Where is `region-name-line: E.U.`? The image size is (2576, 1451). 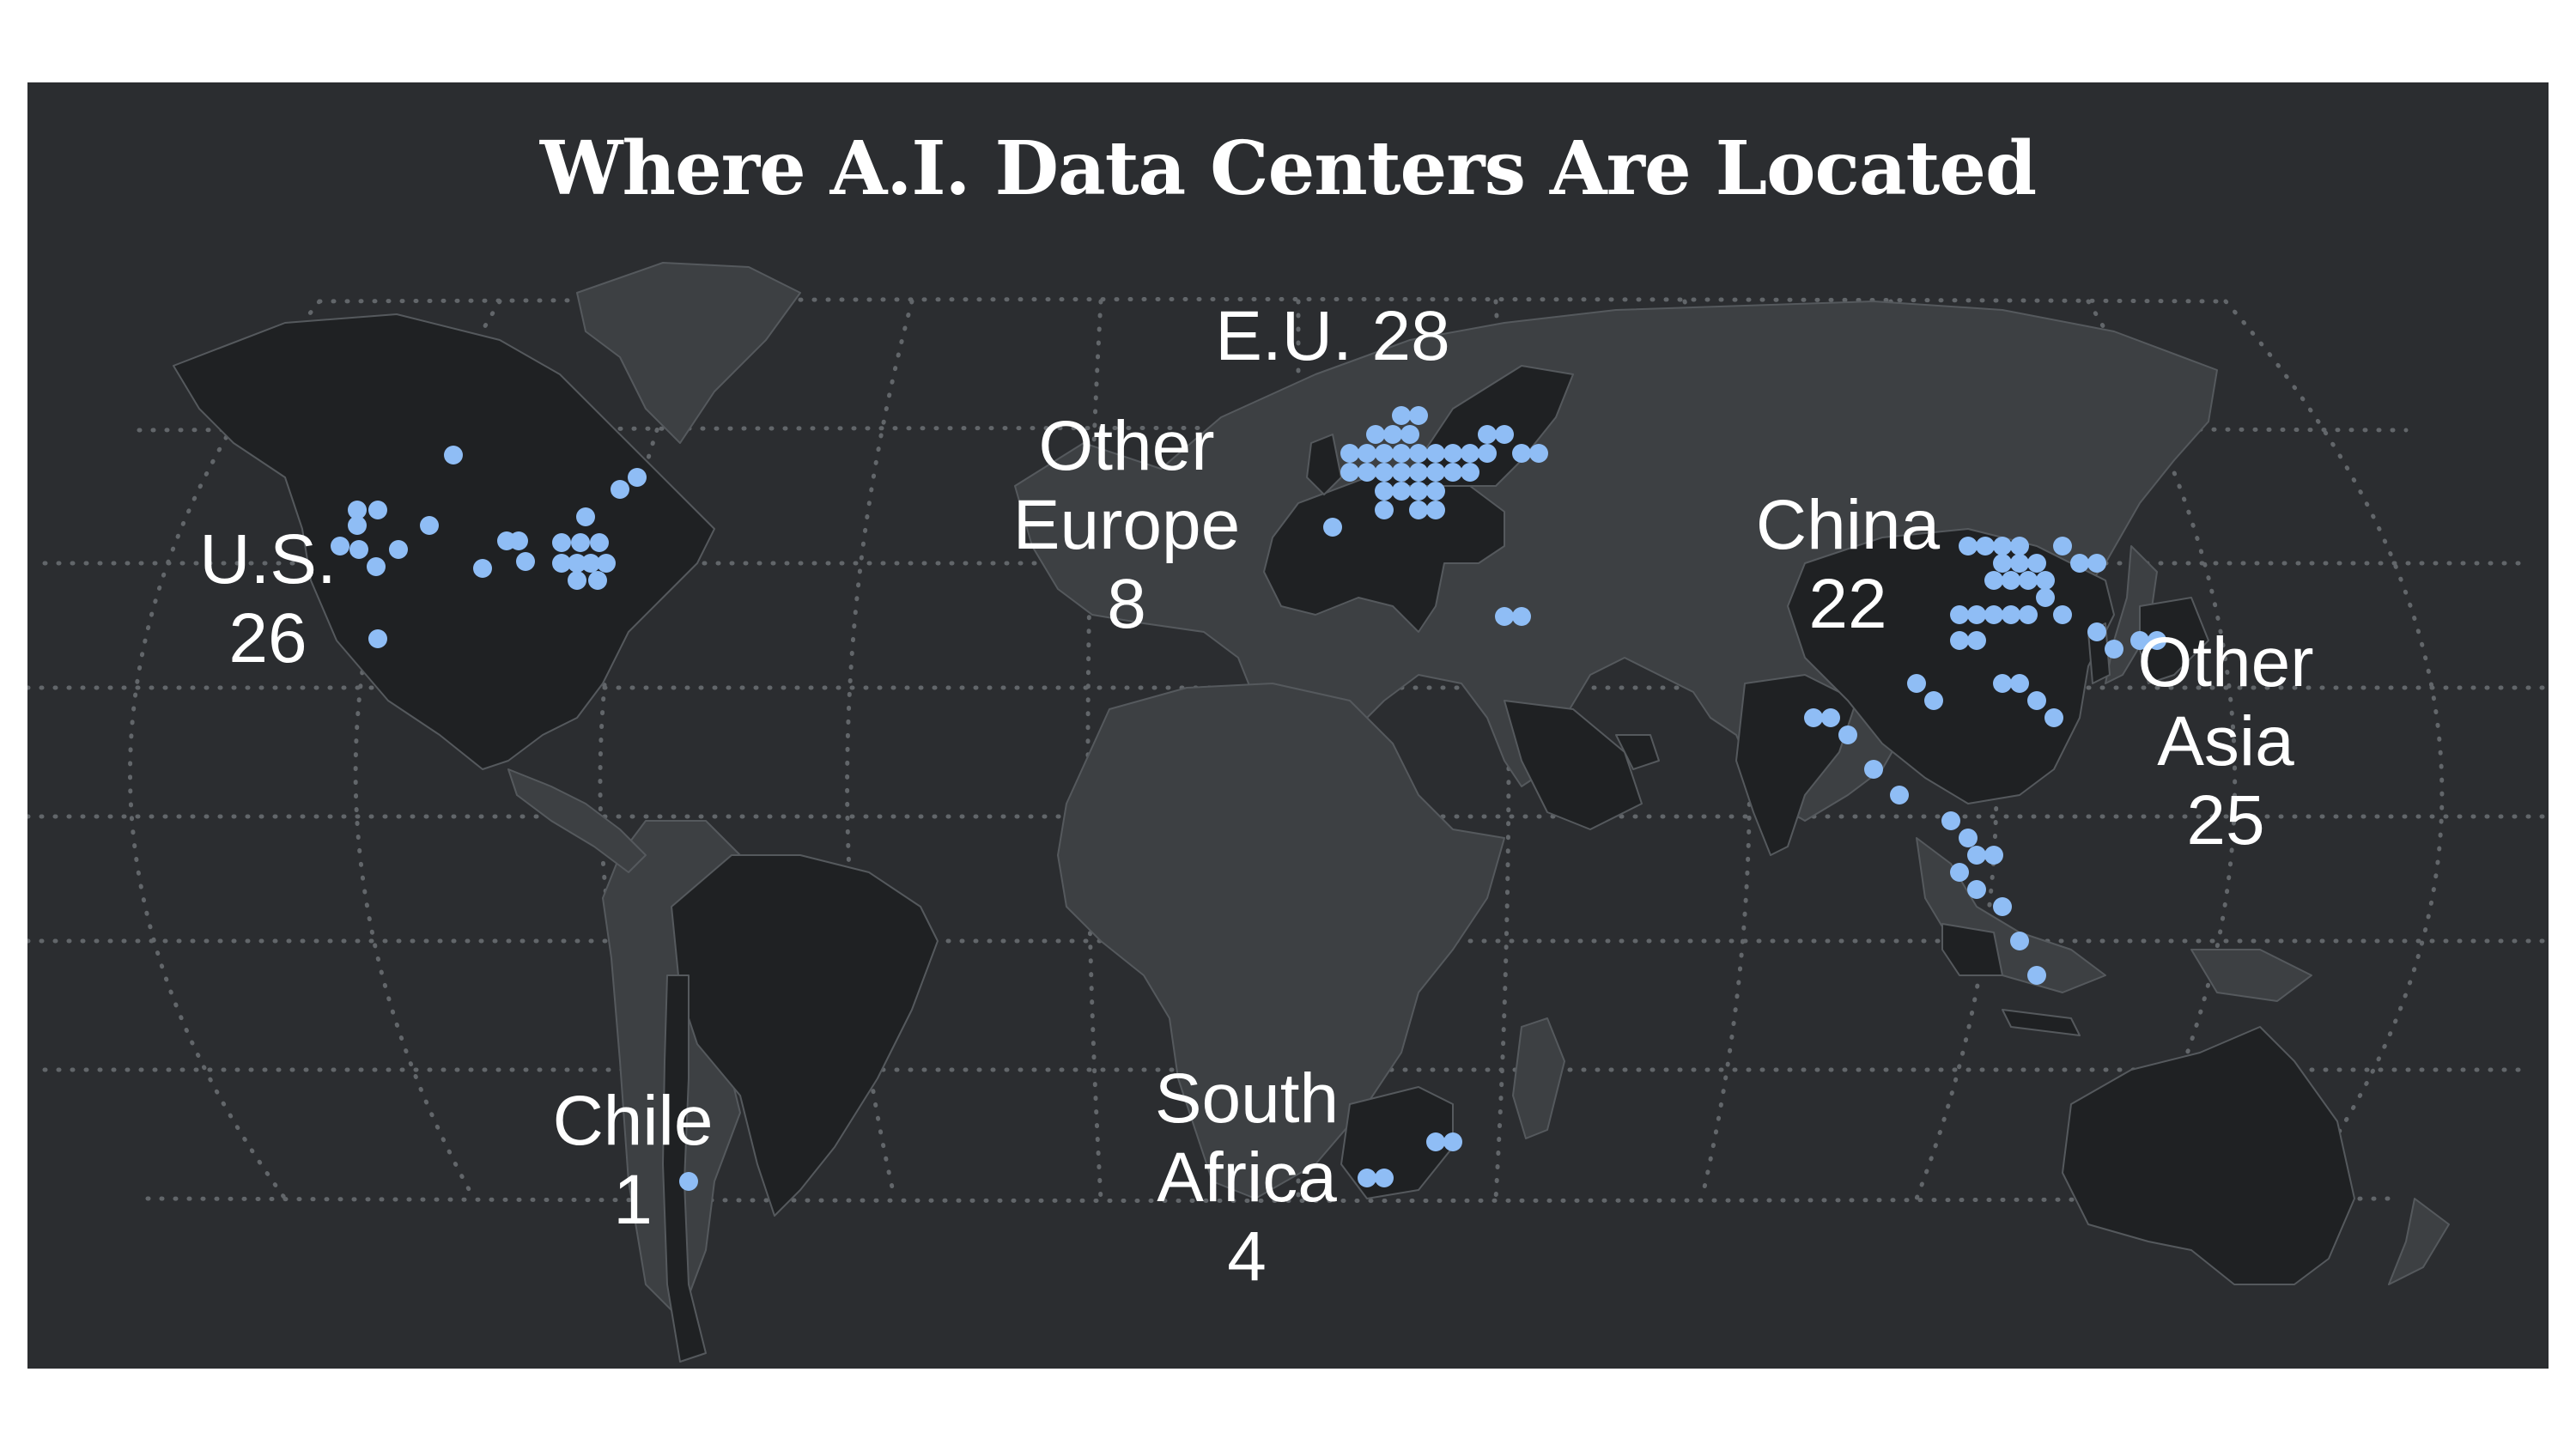
region-name-line: E.U. is located at coordinates (1283, 336).